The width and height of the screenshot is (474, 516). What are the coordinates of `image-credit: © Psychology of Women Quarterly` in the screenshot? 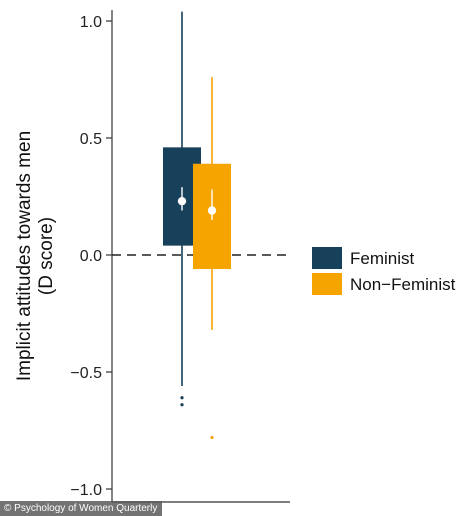 It's located at (81, 508).